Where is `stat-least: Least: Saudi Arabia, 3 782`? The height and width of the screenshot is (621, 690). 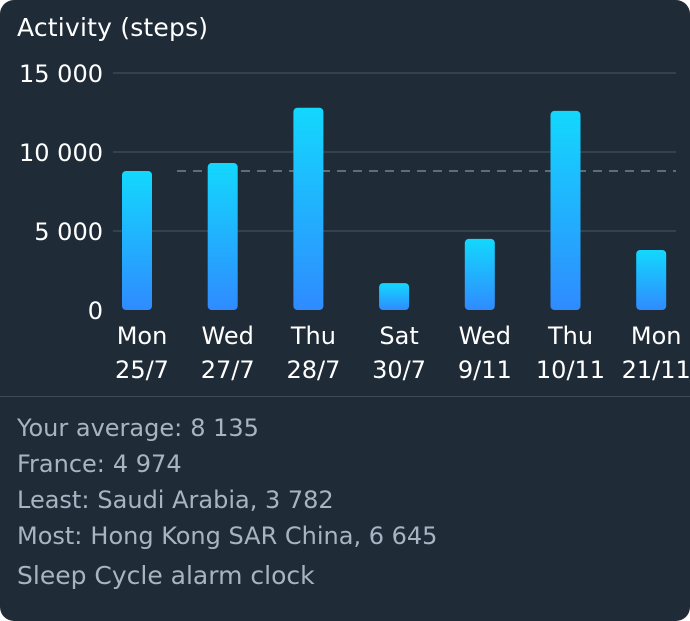
stat-least: Least: Saudi Arabia, 3 782 is located at coordinates (227, 500).